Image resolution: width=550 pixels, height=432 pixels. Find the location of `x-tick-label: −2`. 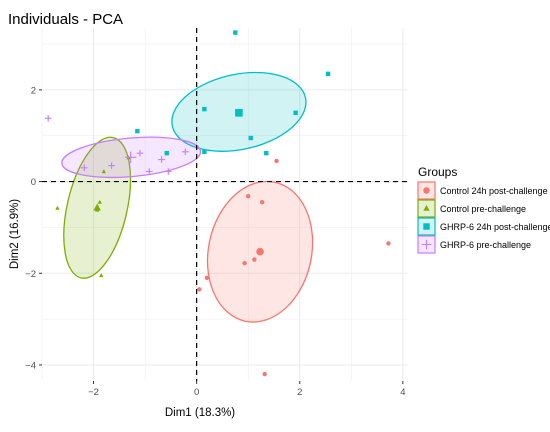

x-tick-label: −2 is located at coordinates (93, 392).